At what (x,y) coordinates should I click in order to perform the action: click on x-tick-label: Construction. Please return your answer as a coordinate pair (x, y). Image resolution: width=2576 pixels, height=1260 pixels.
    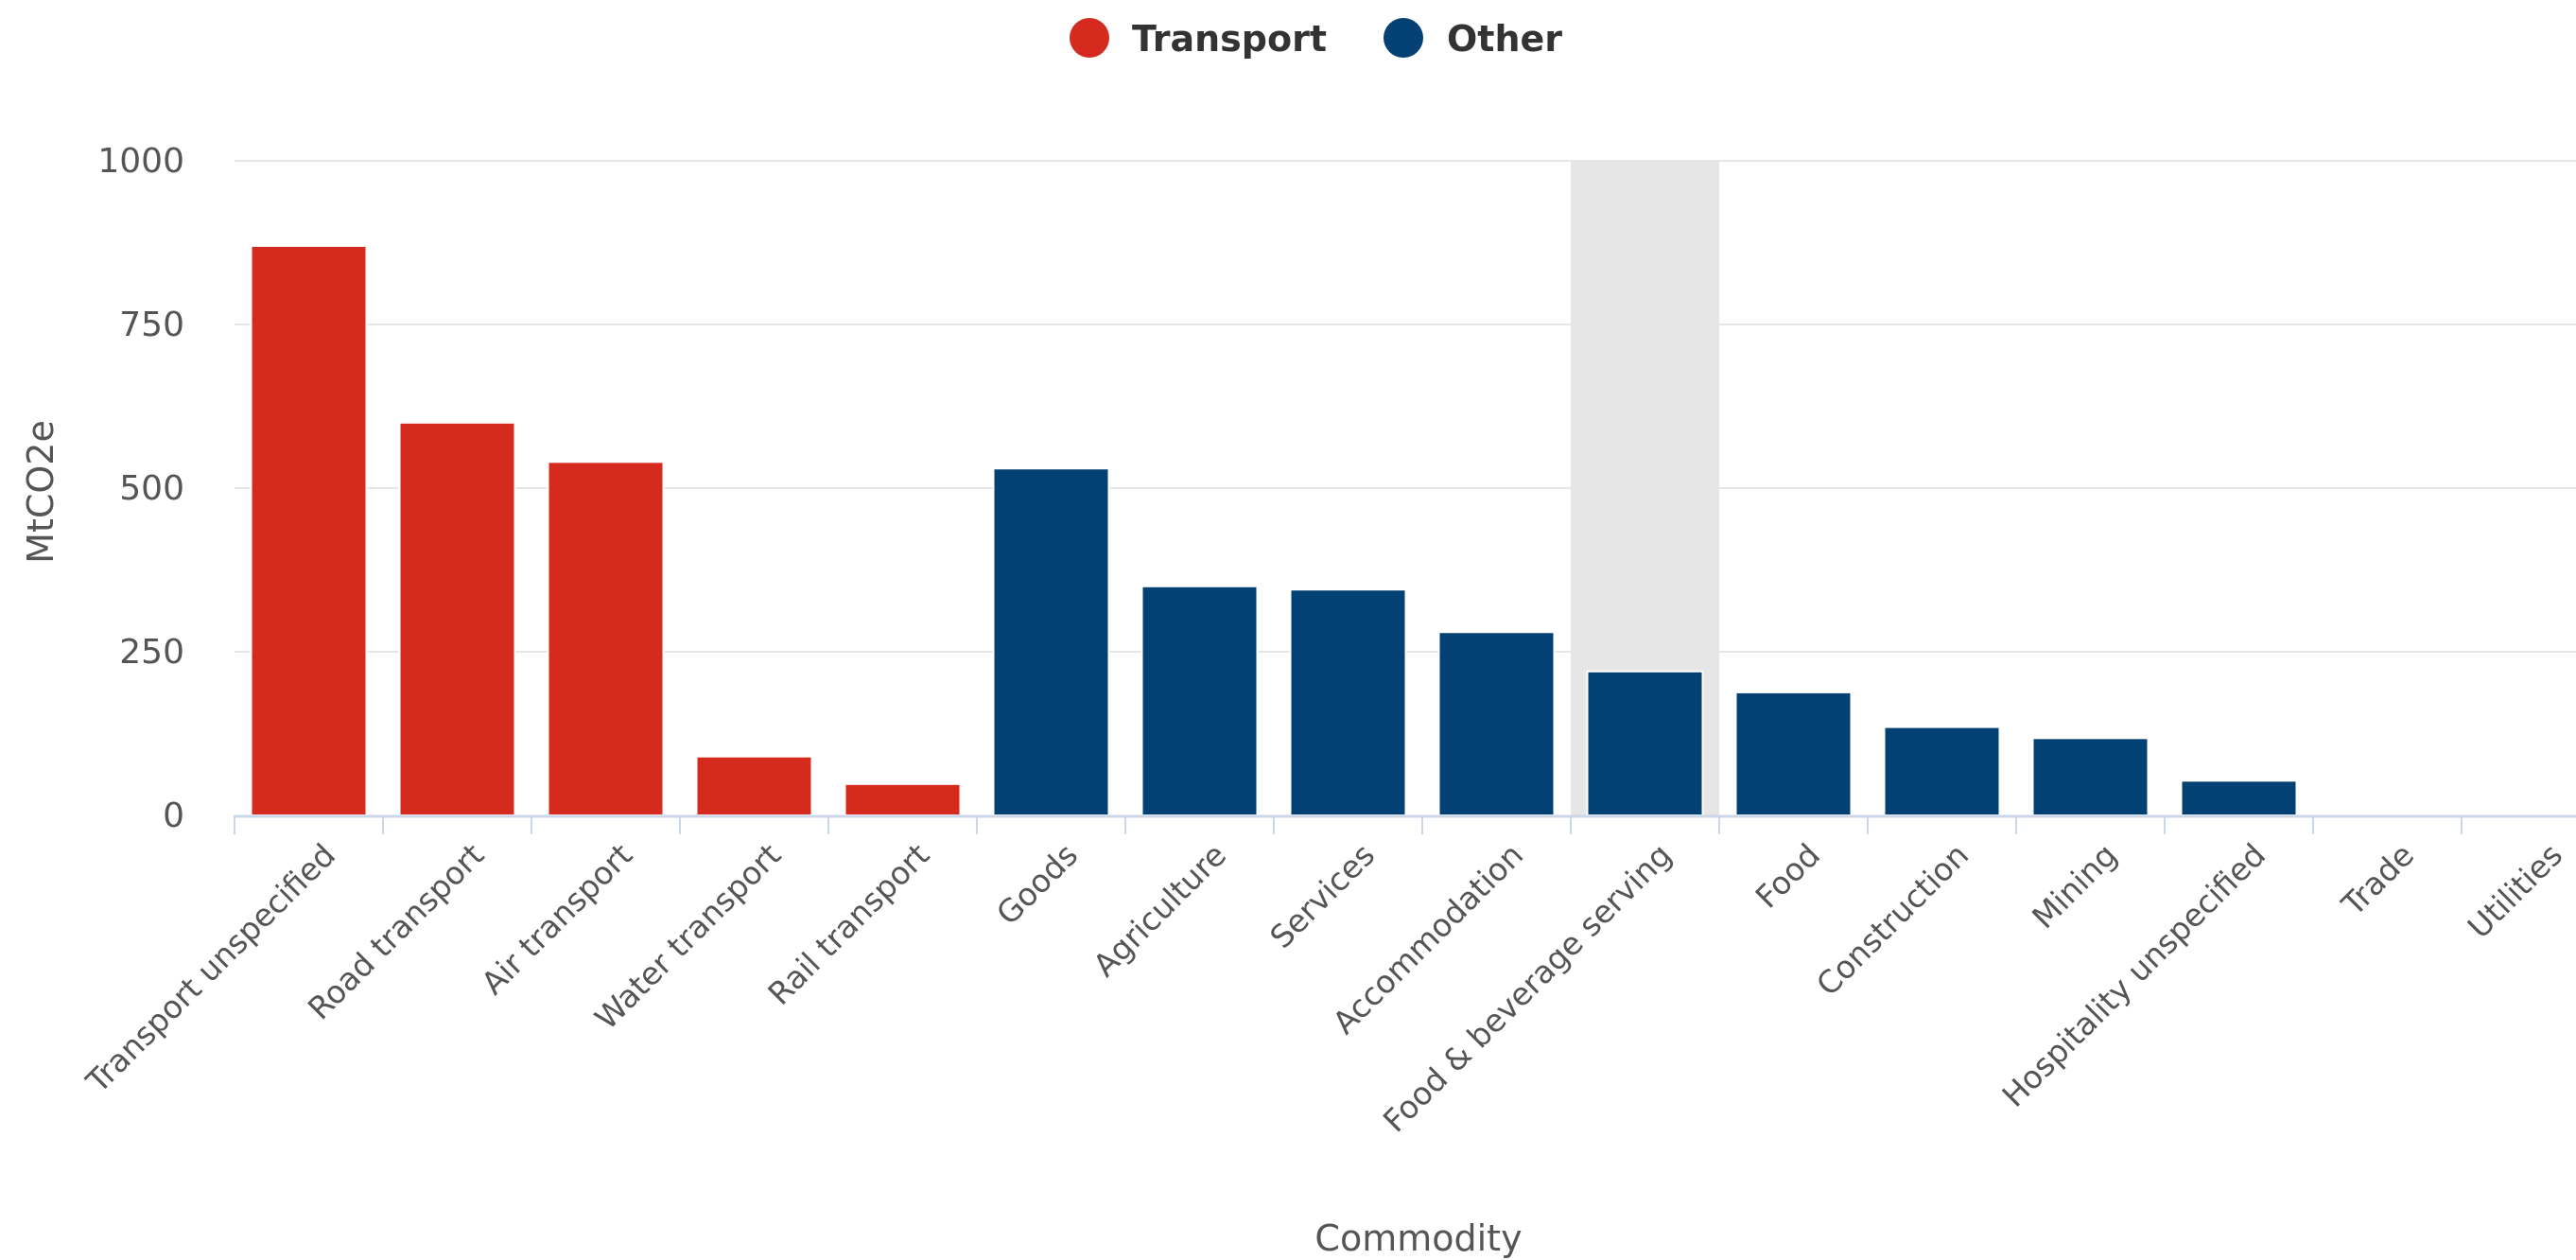
    Looking at the image, I should click on (1892, 919).